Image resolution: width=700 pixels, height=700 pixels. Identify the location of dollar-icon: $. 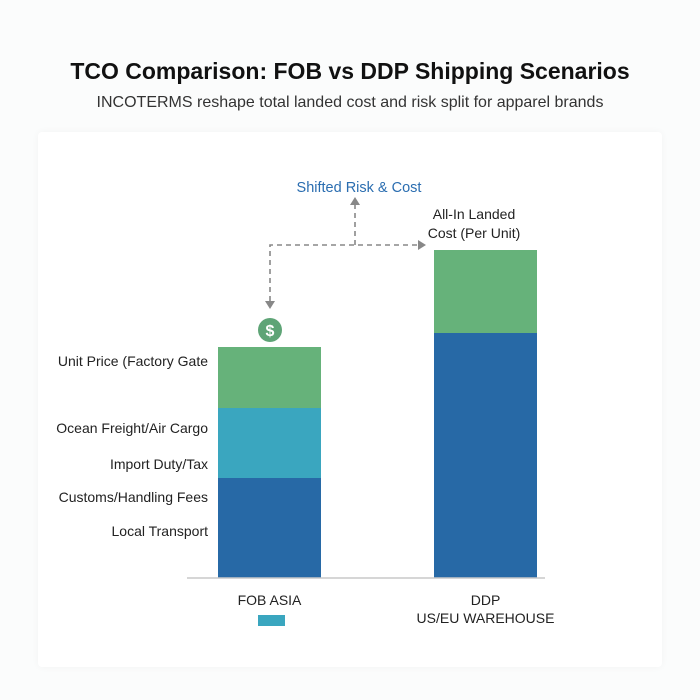
(270, 330).